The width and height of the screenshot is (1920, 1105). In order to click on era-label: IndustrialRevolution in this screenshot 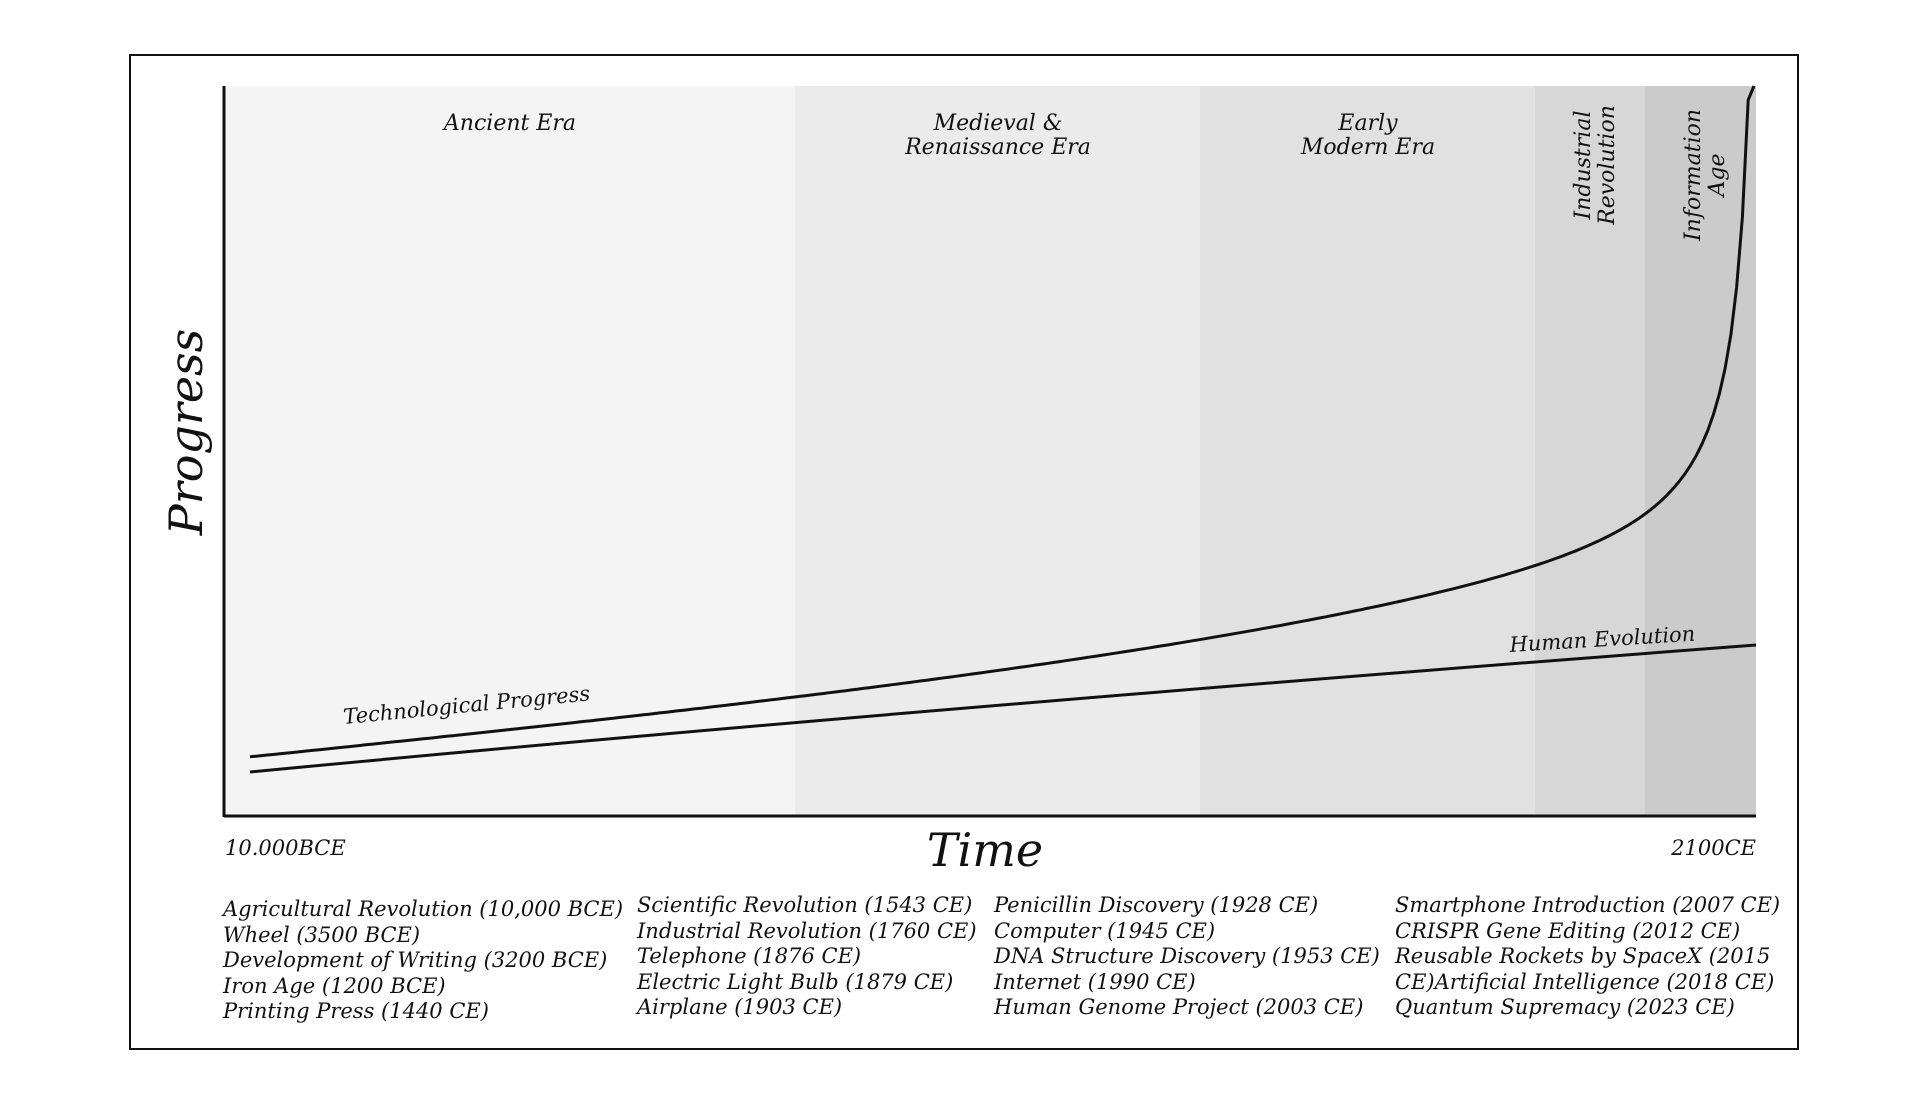, I will do `click(1595, 165)`.